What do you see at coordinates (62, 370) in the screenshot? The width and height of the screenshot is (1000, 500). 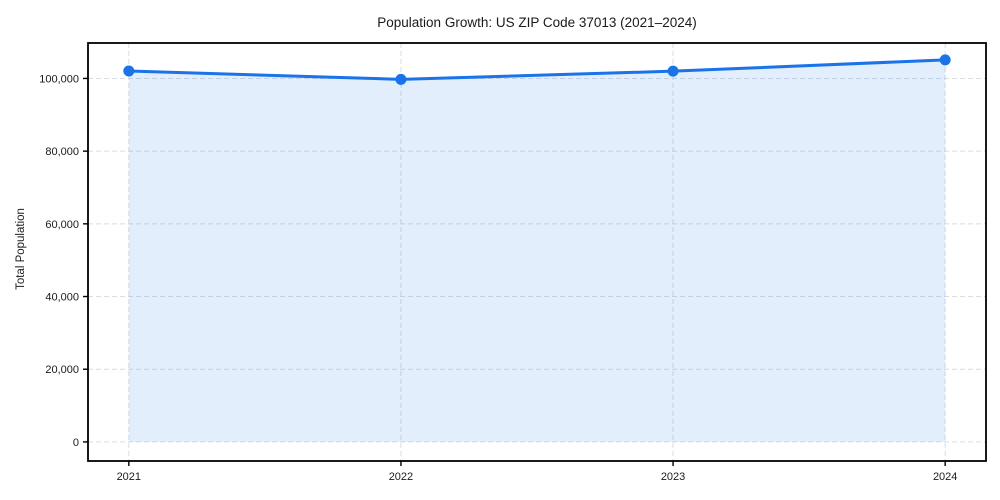 I see `y-tick-label: 20,000` at bounding box center [62, 370].